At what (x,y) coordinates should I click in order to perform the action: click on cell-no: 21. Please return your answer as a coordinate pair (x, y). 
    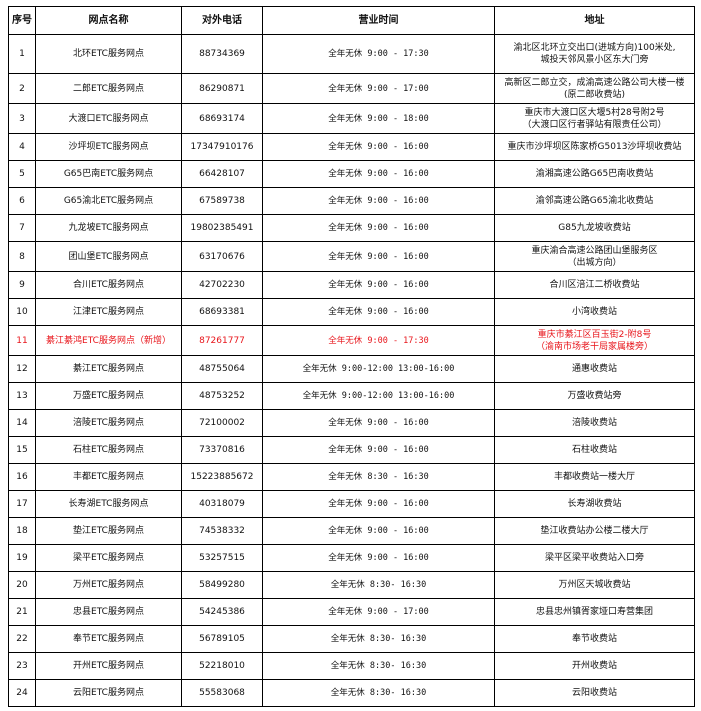
    Looking at the image, I should click on (22, 612).